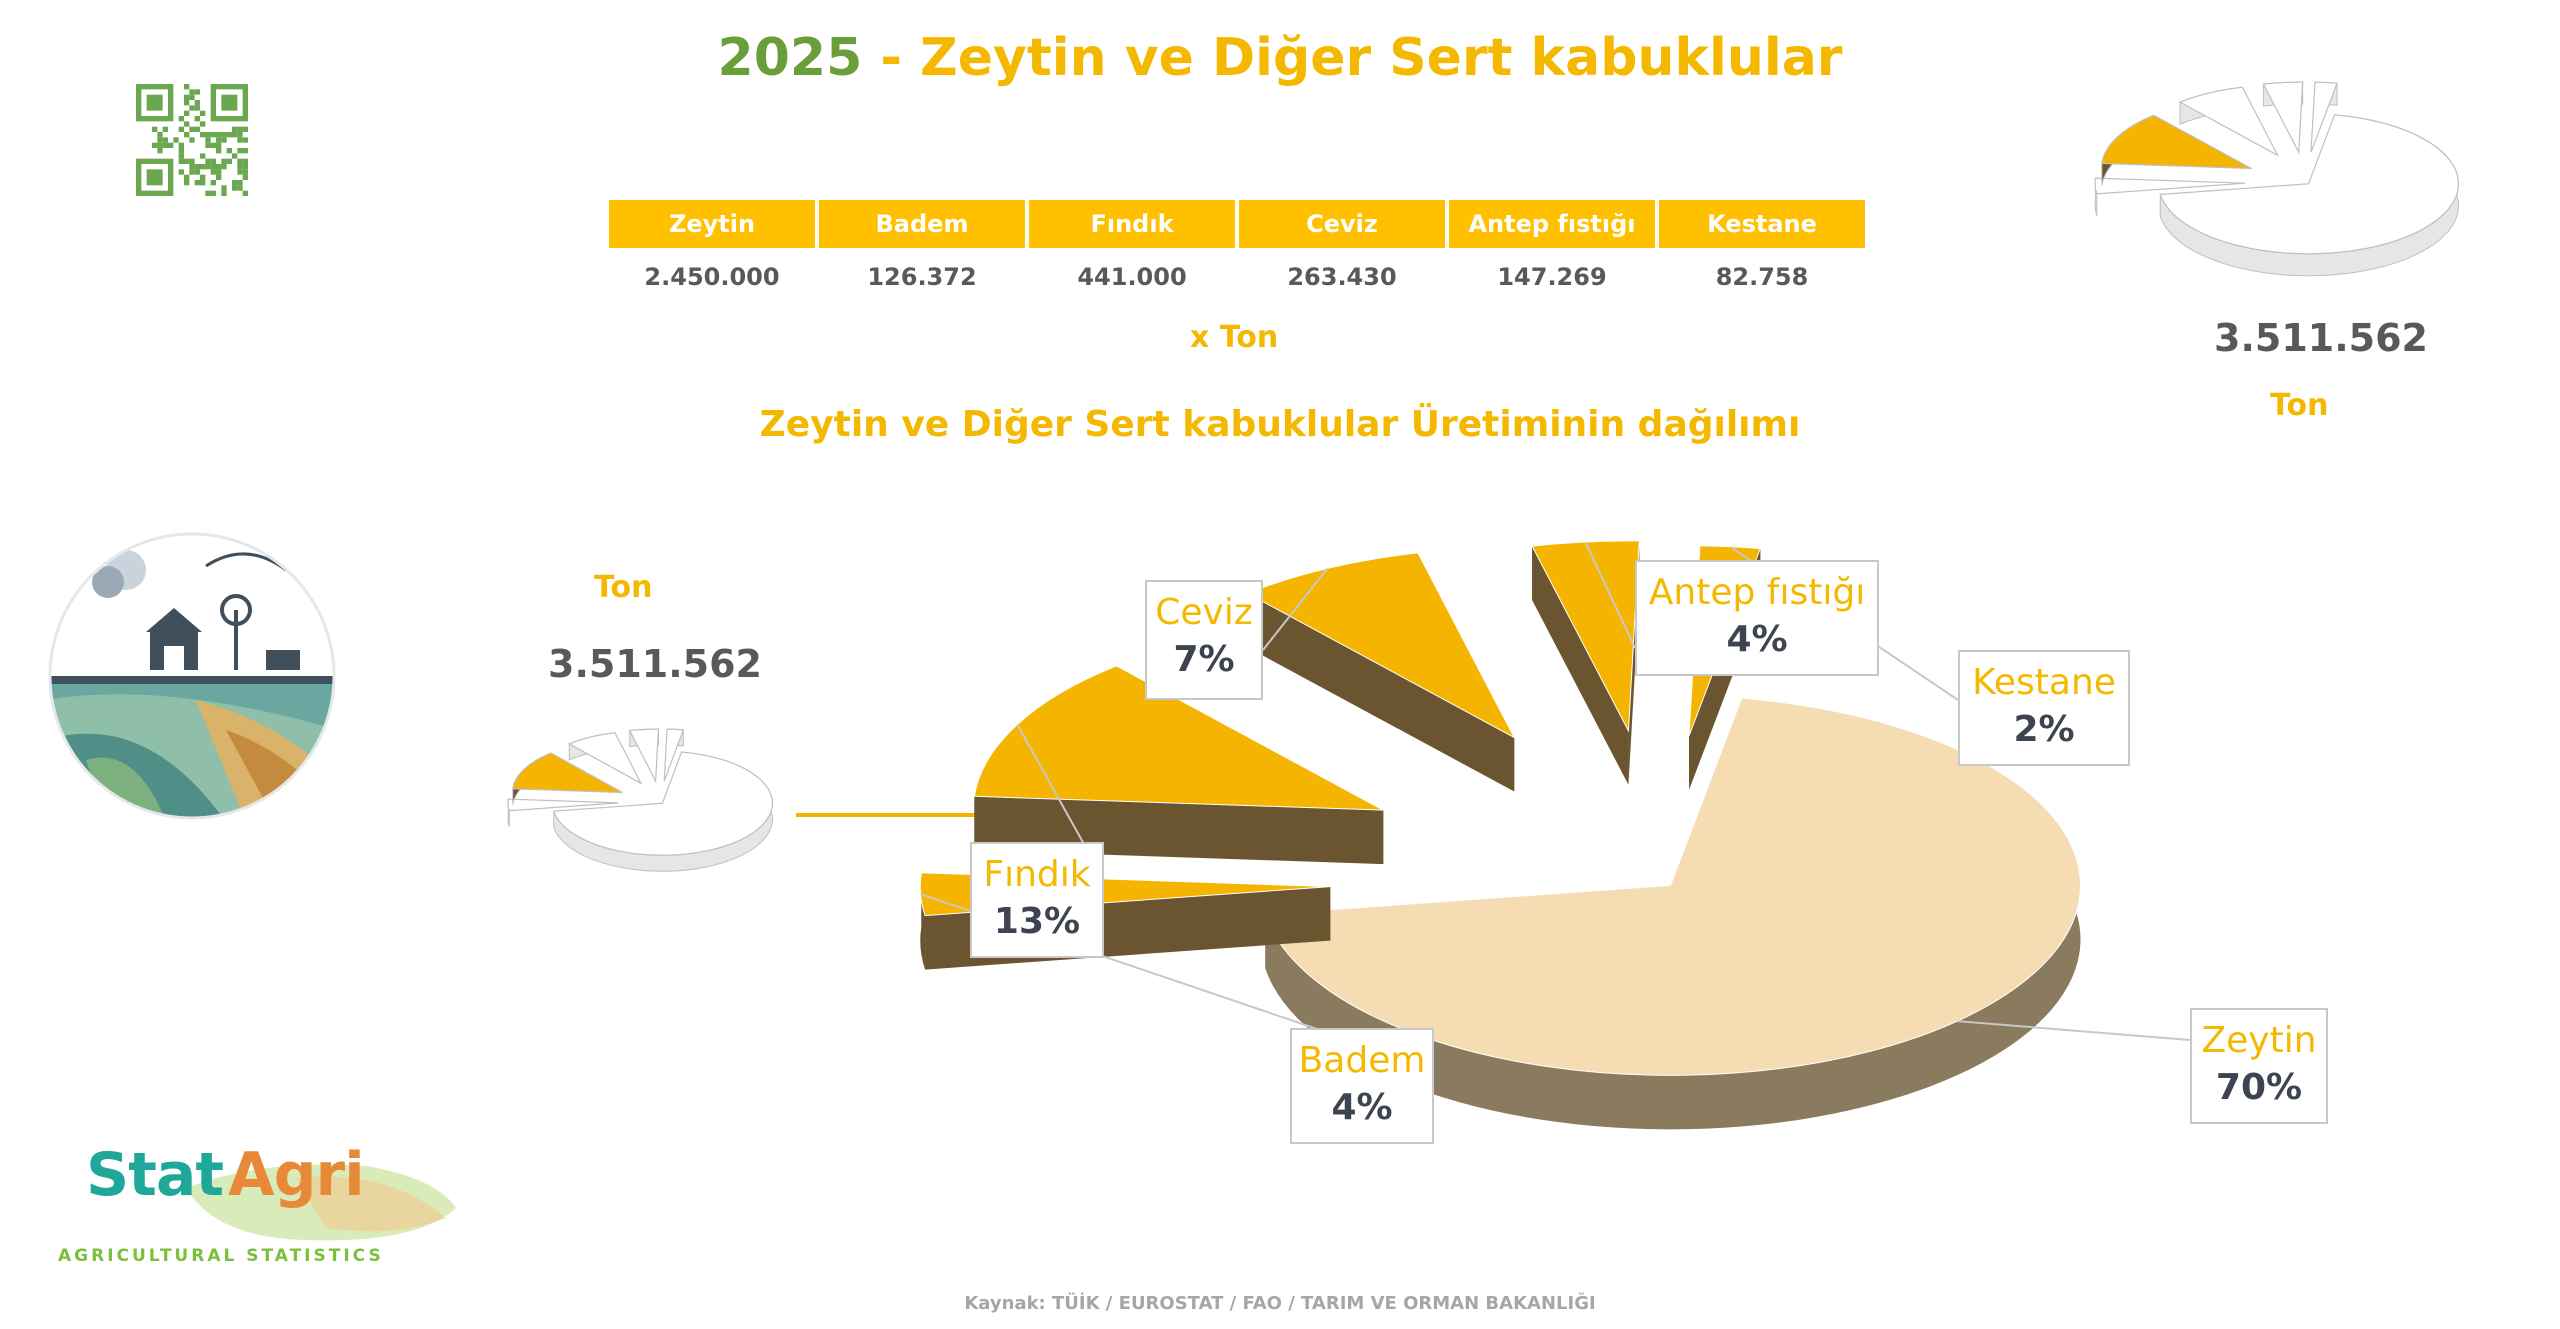 The image size is (2560, 1329). What do you see at coordinates (712, 224) in the screenshot?
I see `col-header-zeytin: Zeytin` at bounding box center [712, 224].